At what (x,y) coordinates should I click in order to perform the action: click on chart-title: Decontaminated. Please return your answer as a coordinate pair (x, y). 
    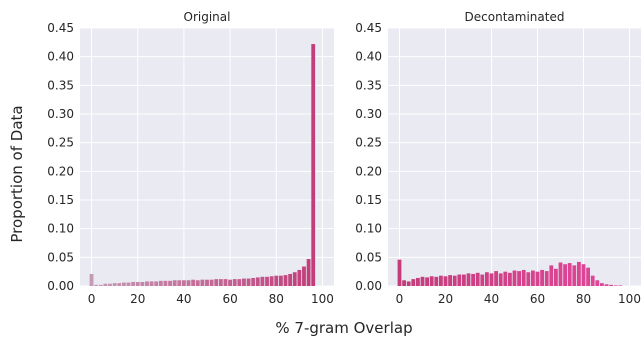
    Looking at the image, I should click on (515, 17).